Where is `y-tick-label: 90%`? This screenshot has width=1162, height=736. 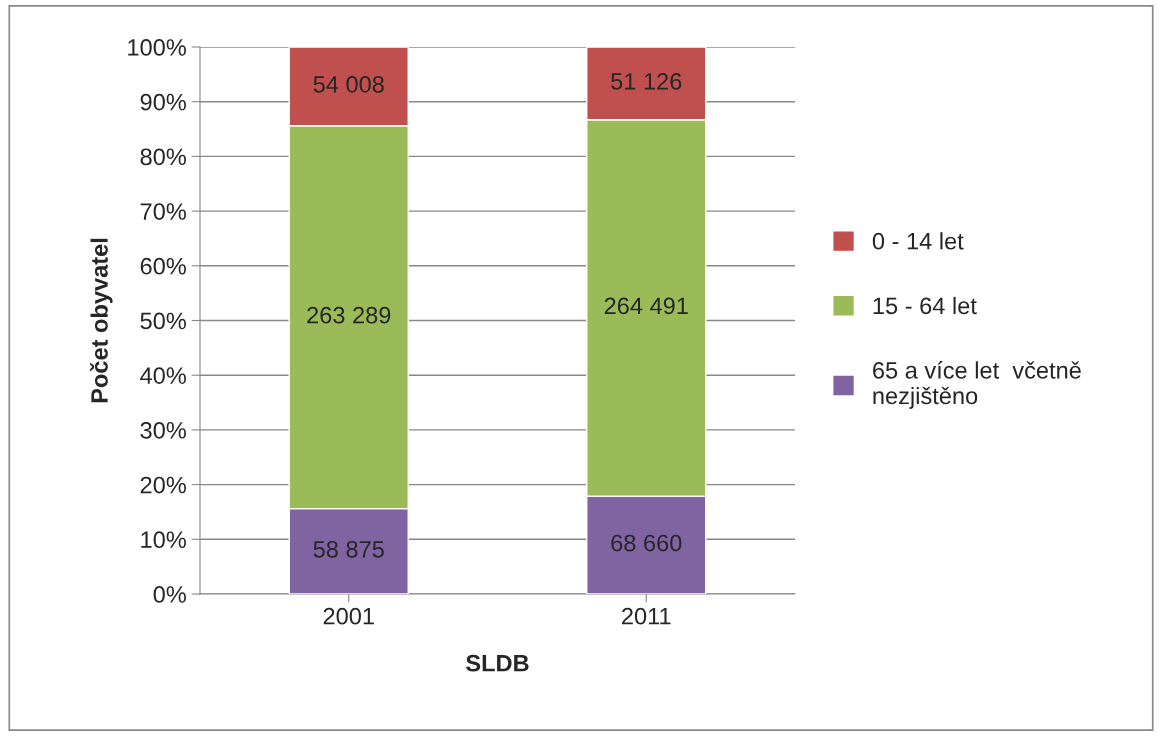 y-tick-label: 90% is located at coordinates (163, 102).